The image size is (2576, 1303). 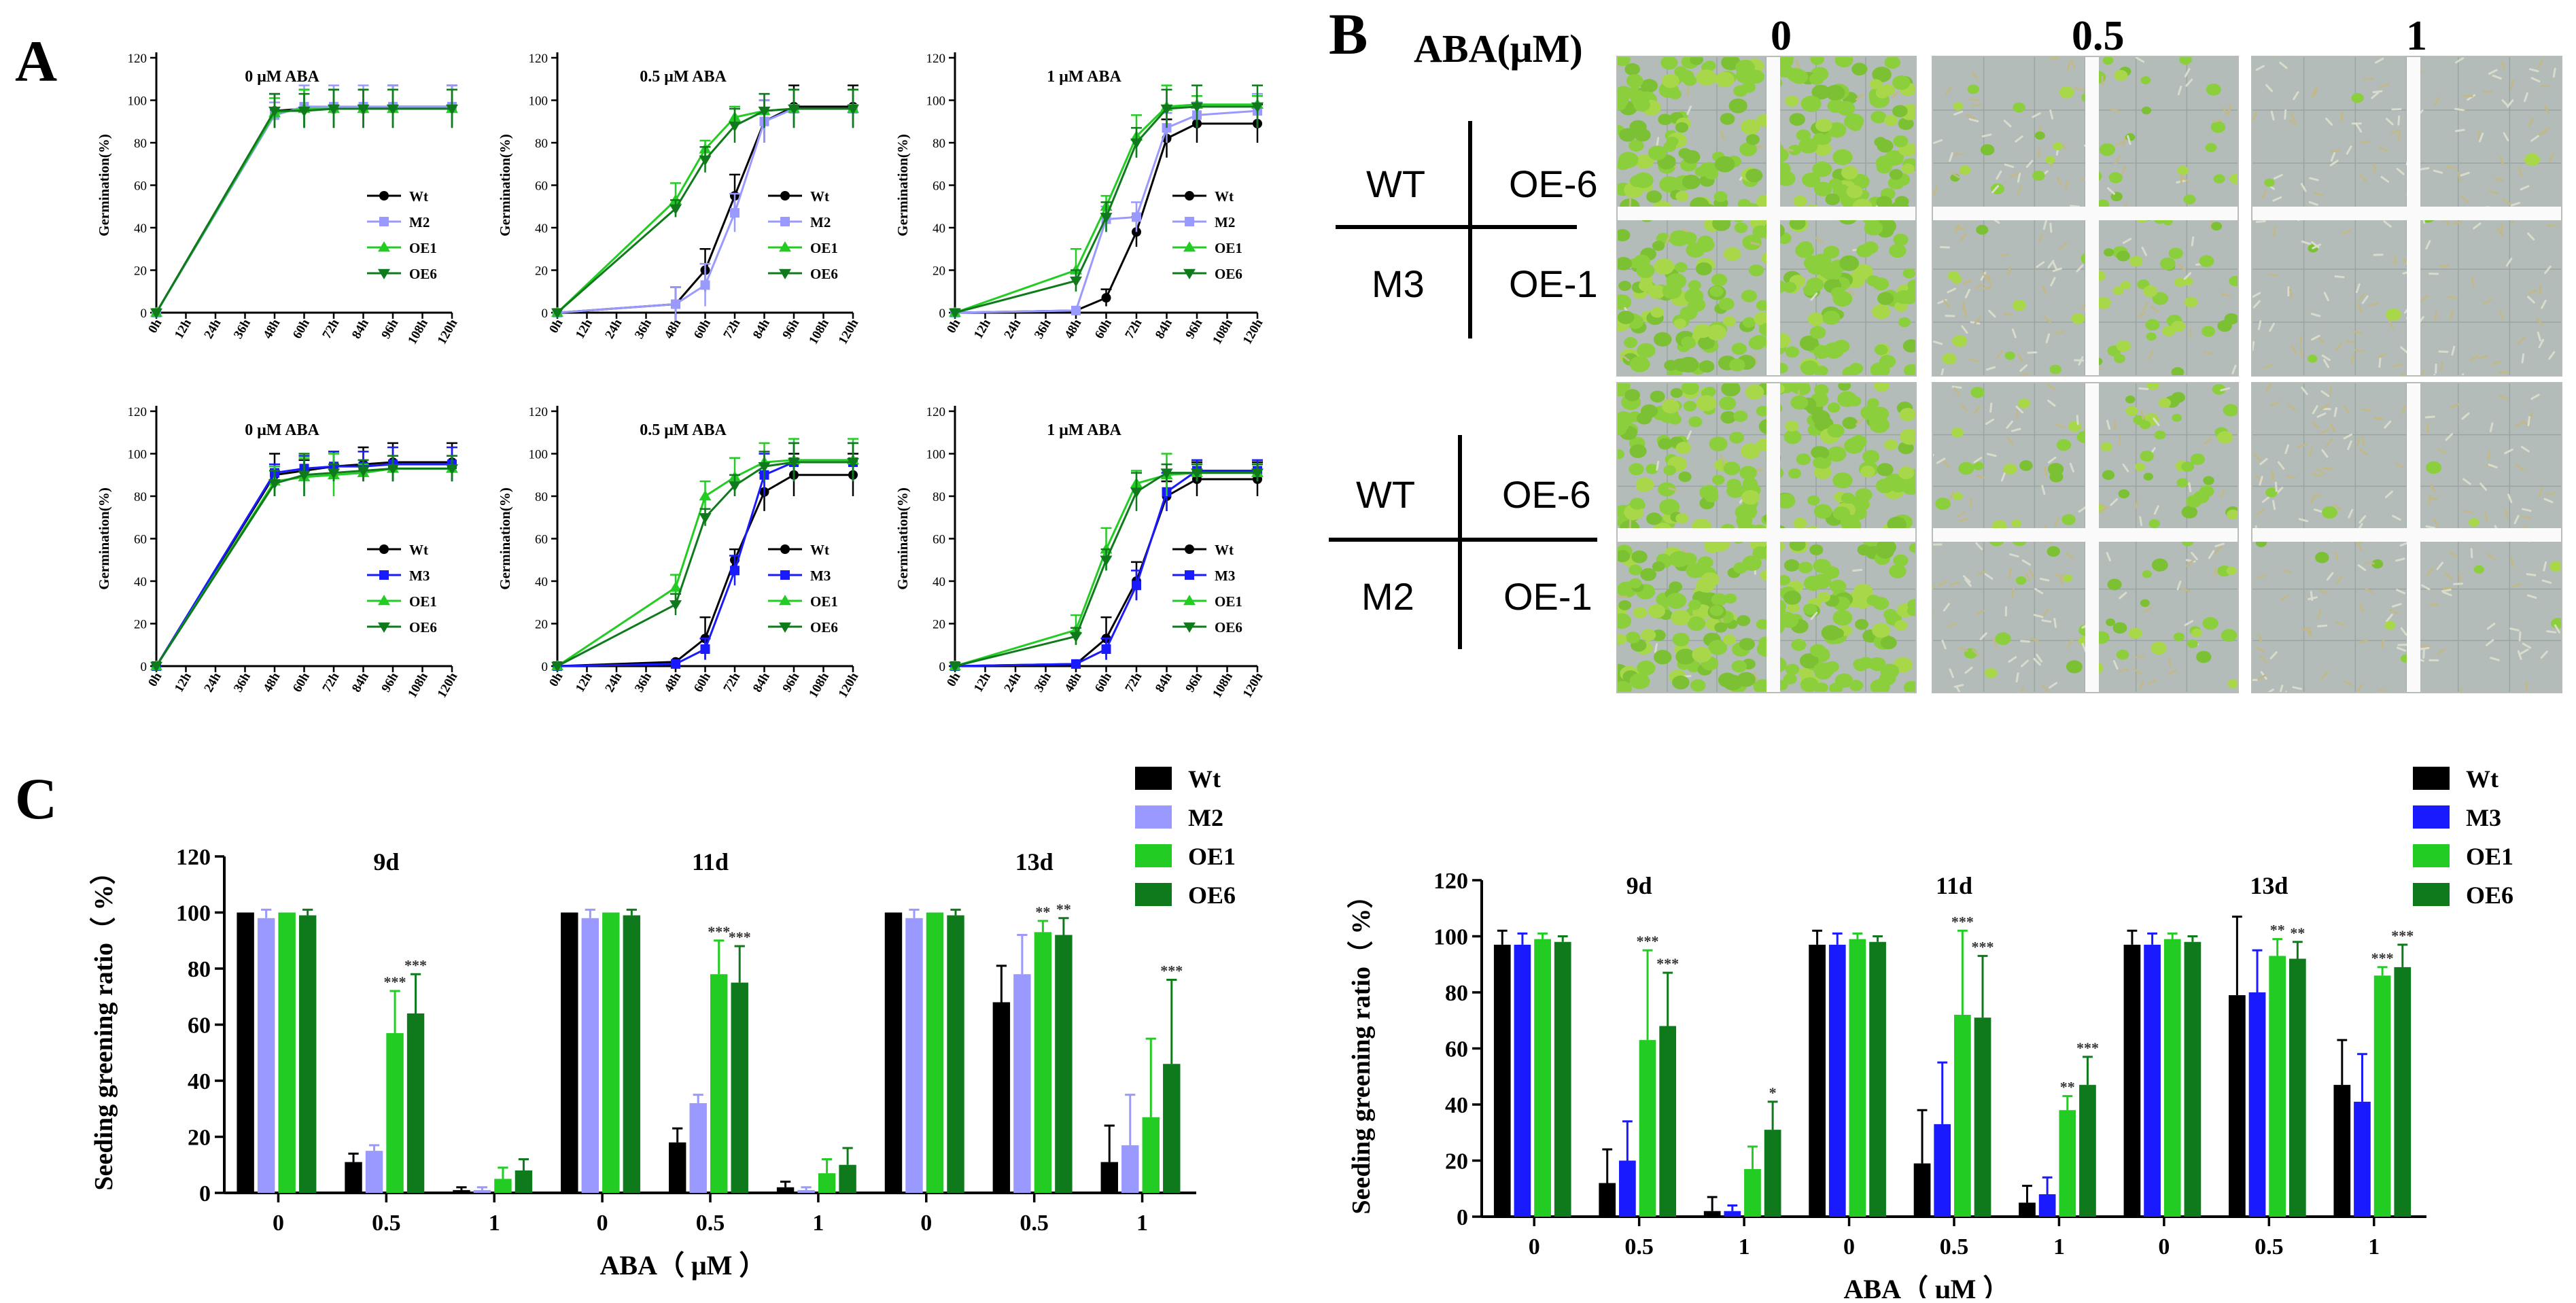 What do you see at coordinates (1470, 229) in the screenshot?
I see `genotype-cross-v-top` at bounding box center [1470, 229].